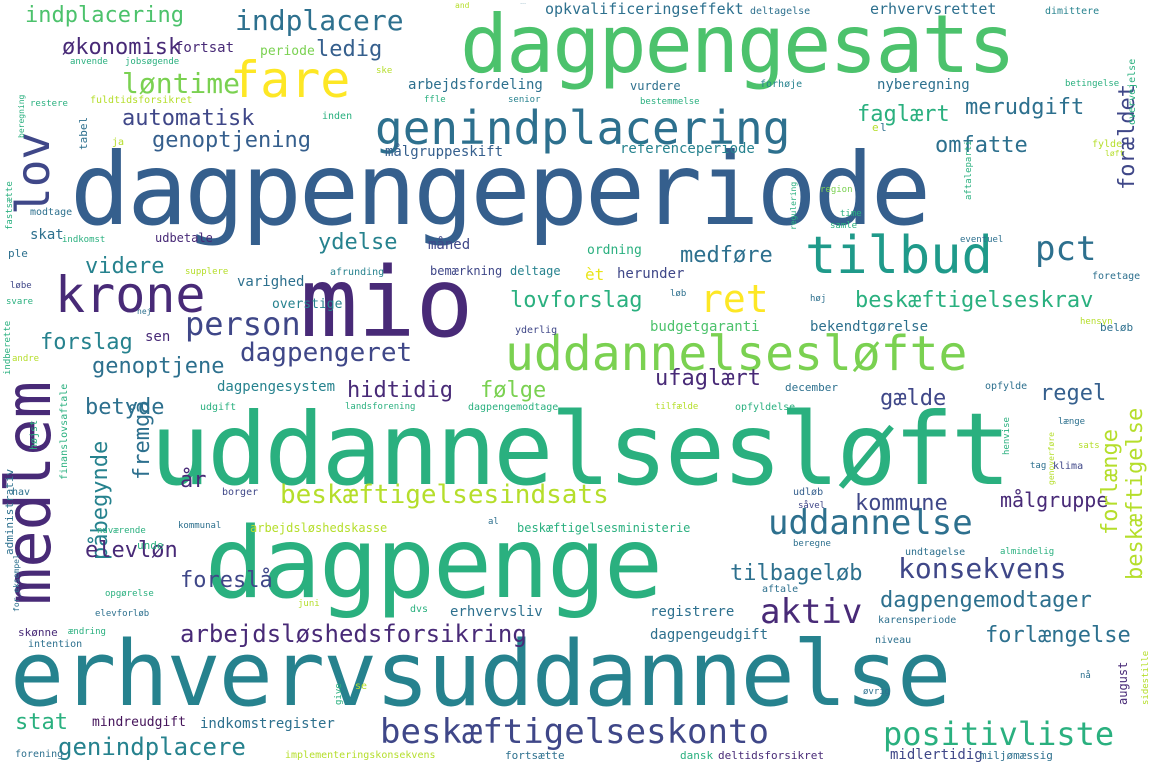  What do you see at coordinates (240, 492) in the screenshot?
I see `word: borger` at bounding box center [240, 492].